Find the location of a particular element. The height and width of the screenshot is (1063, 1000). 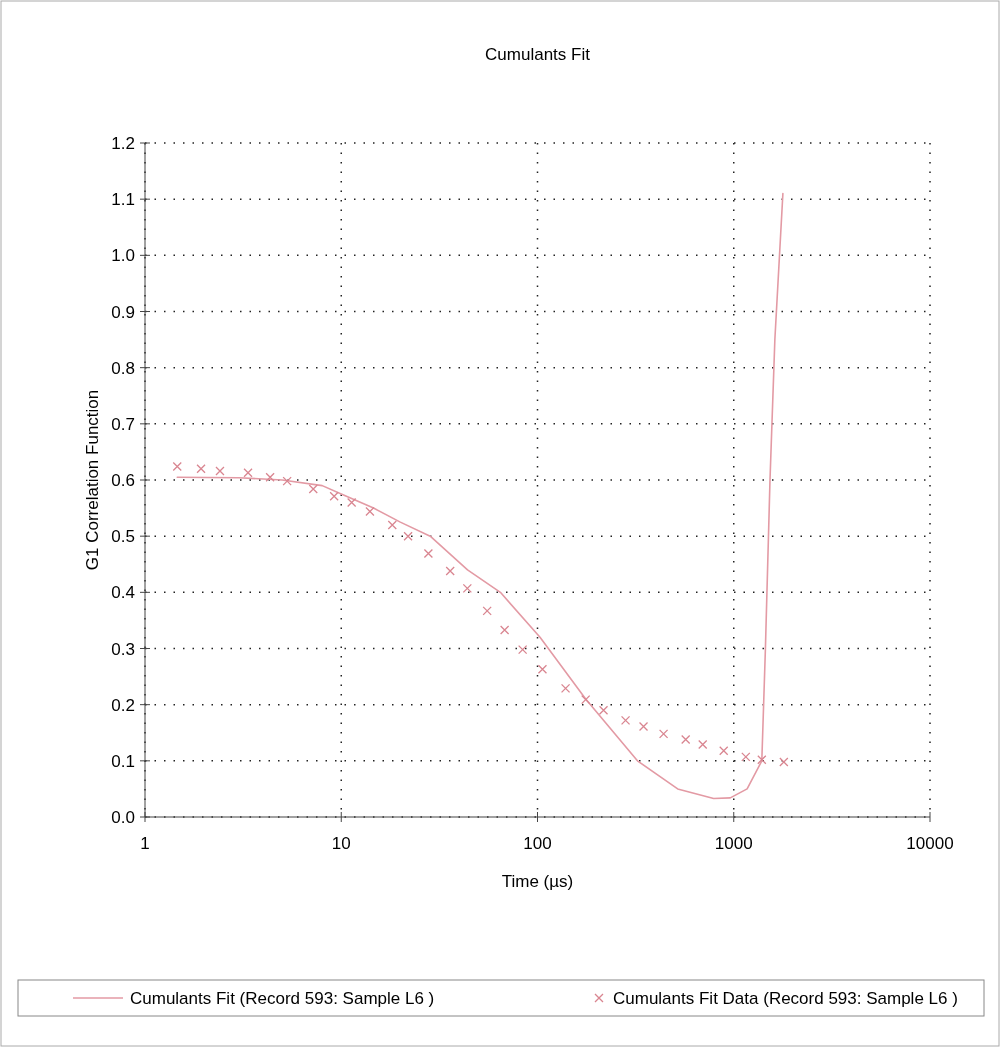

y-tick-label: 0.8 is located at coordinates (123, 368).